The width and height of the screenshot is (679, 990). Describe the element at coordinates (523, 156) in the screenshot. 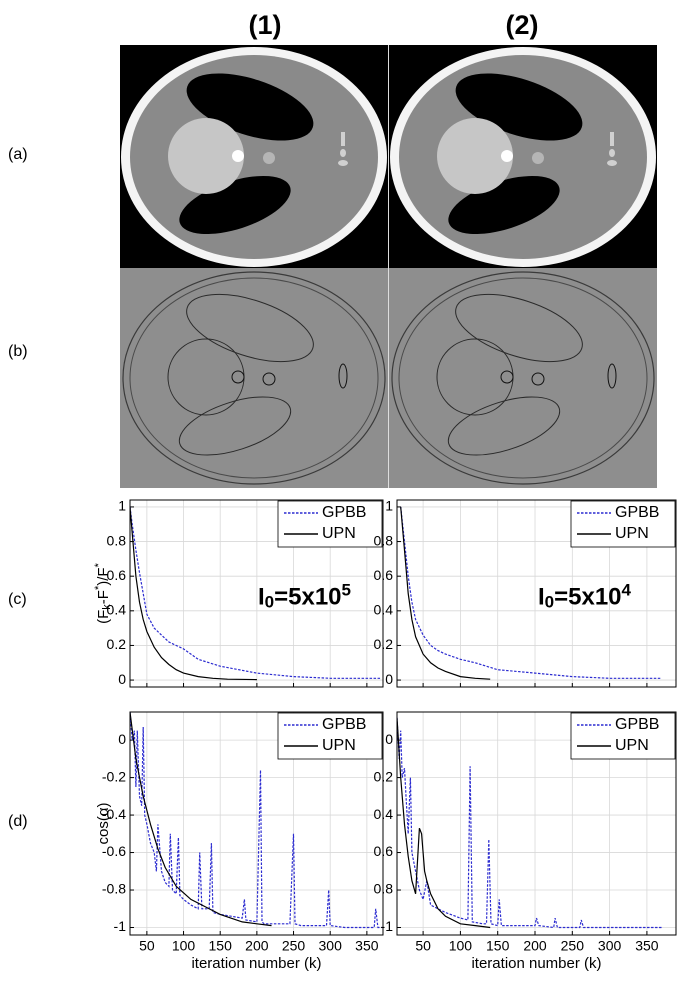

I see `phantom-a2` at that location.